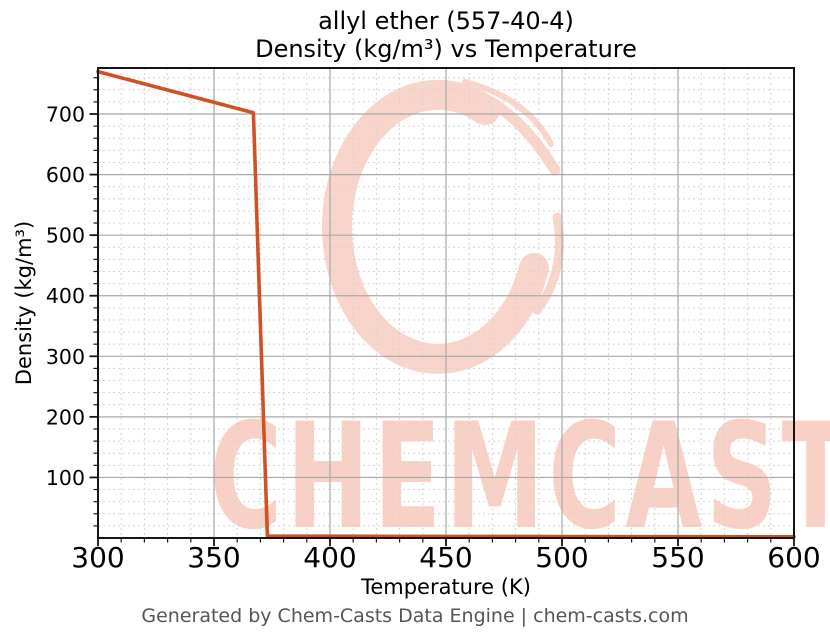  What do you see at coordinates (446, 21) in the screenshot?
I see `chart-title-line1: allyl ether (557-40-4)` at bounding box center [446, 21].